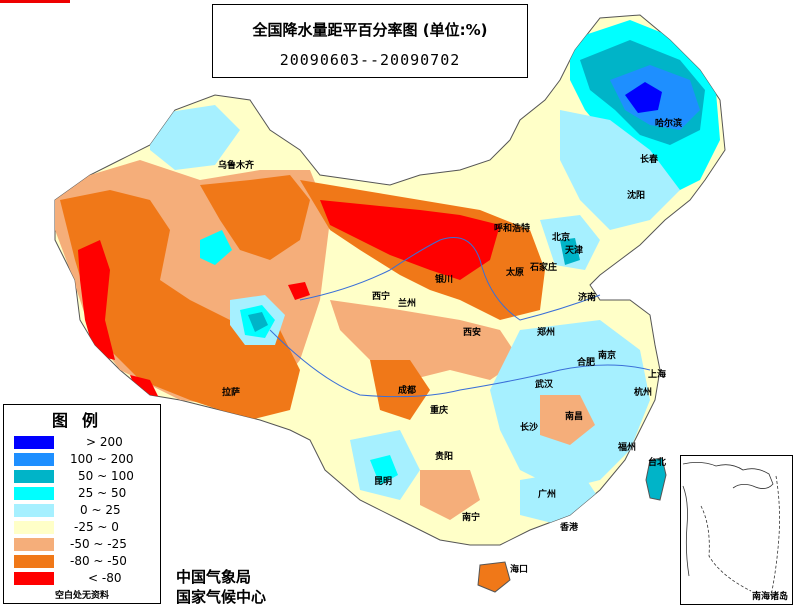  I want to click on legend-item: 25 ~ 50, so click(84, 494).